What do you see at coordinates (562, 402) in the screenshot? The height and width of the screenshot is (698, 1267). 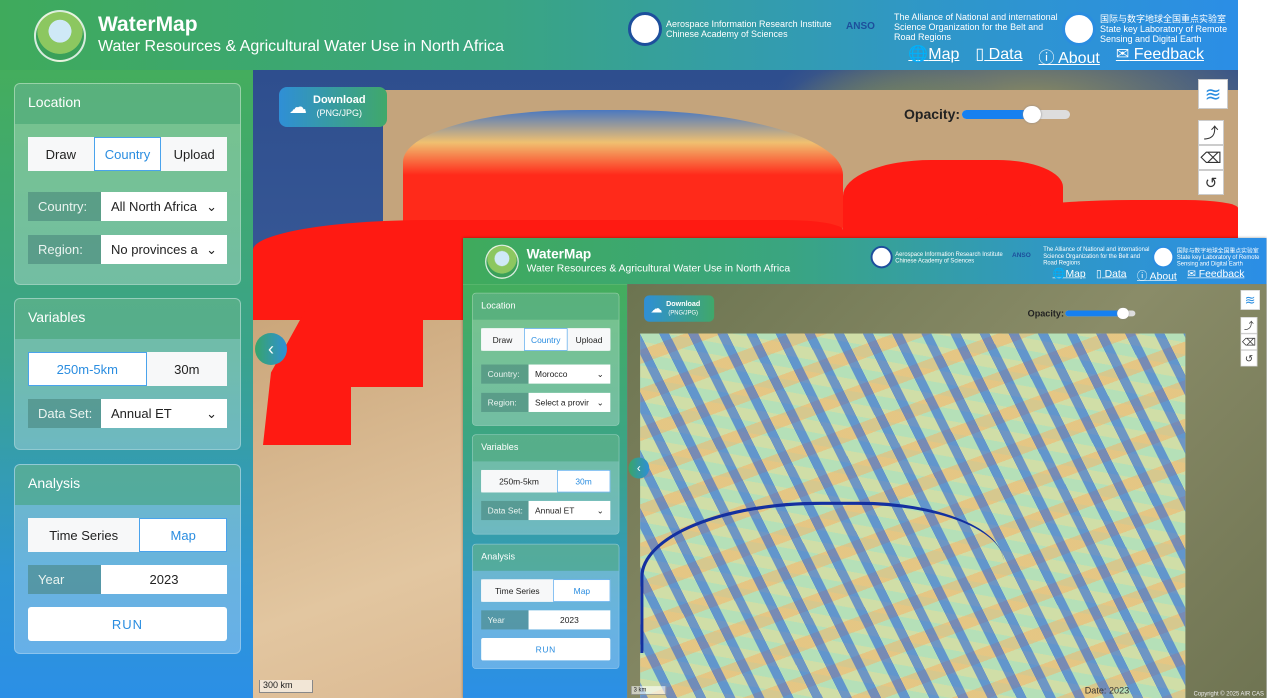 I see `region-value: Select a provir` at bounding box center [562, 402].